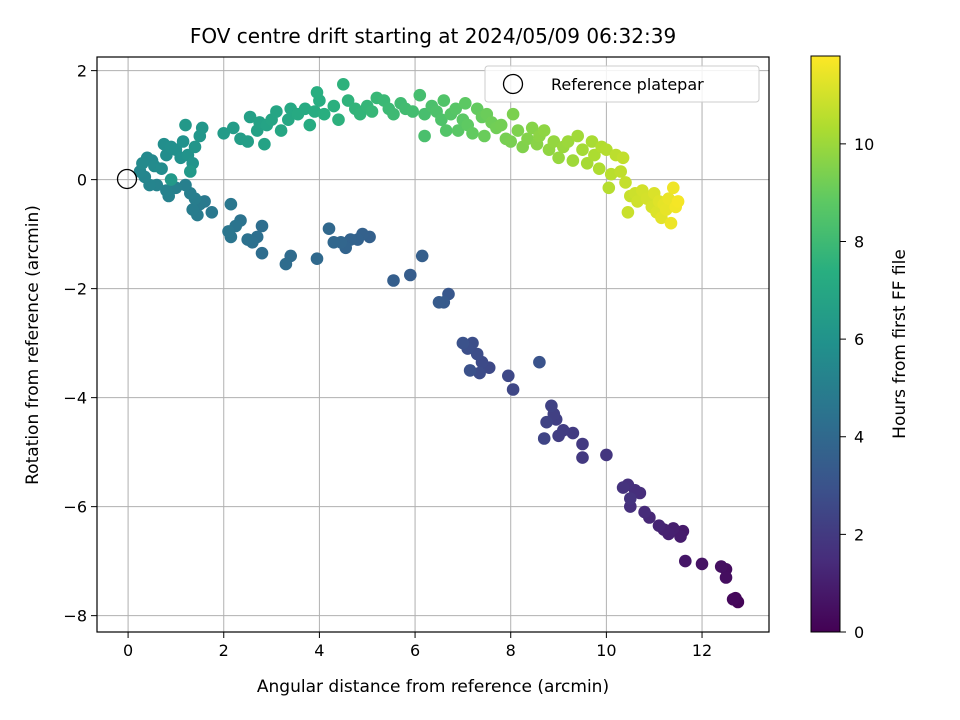 The height and width of the screenshot is (720, 960). I want to click on x-tick-label: 8, so click(511, 650).